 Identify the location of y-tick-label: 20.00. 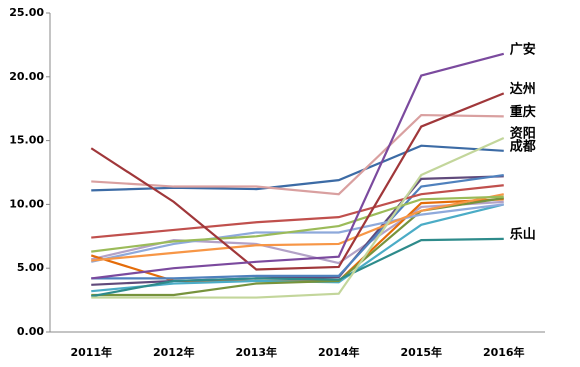
(26, 76).